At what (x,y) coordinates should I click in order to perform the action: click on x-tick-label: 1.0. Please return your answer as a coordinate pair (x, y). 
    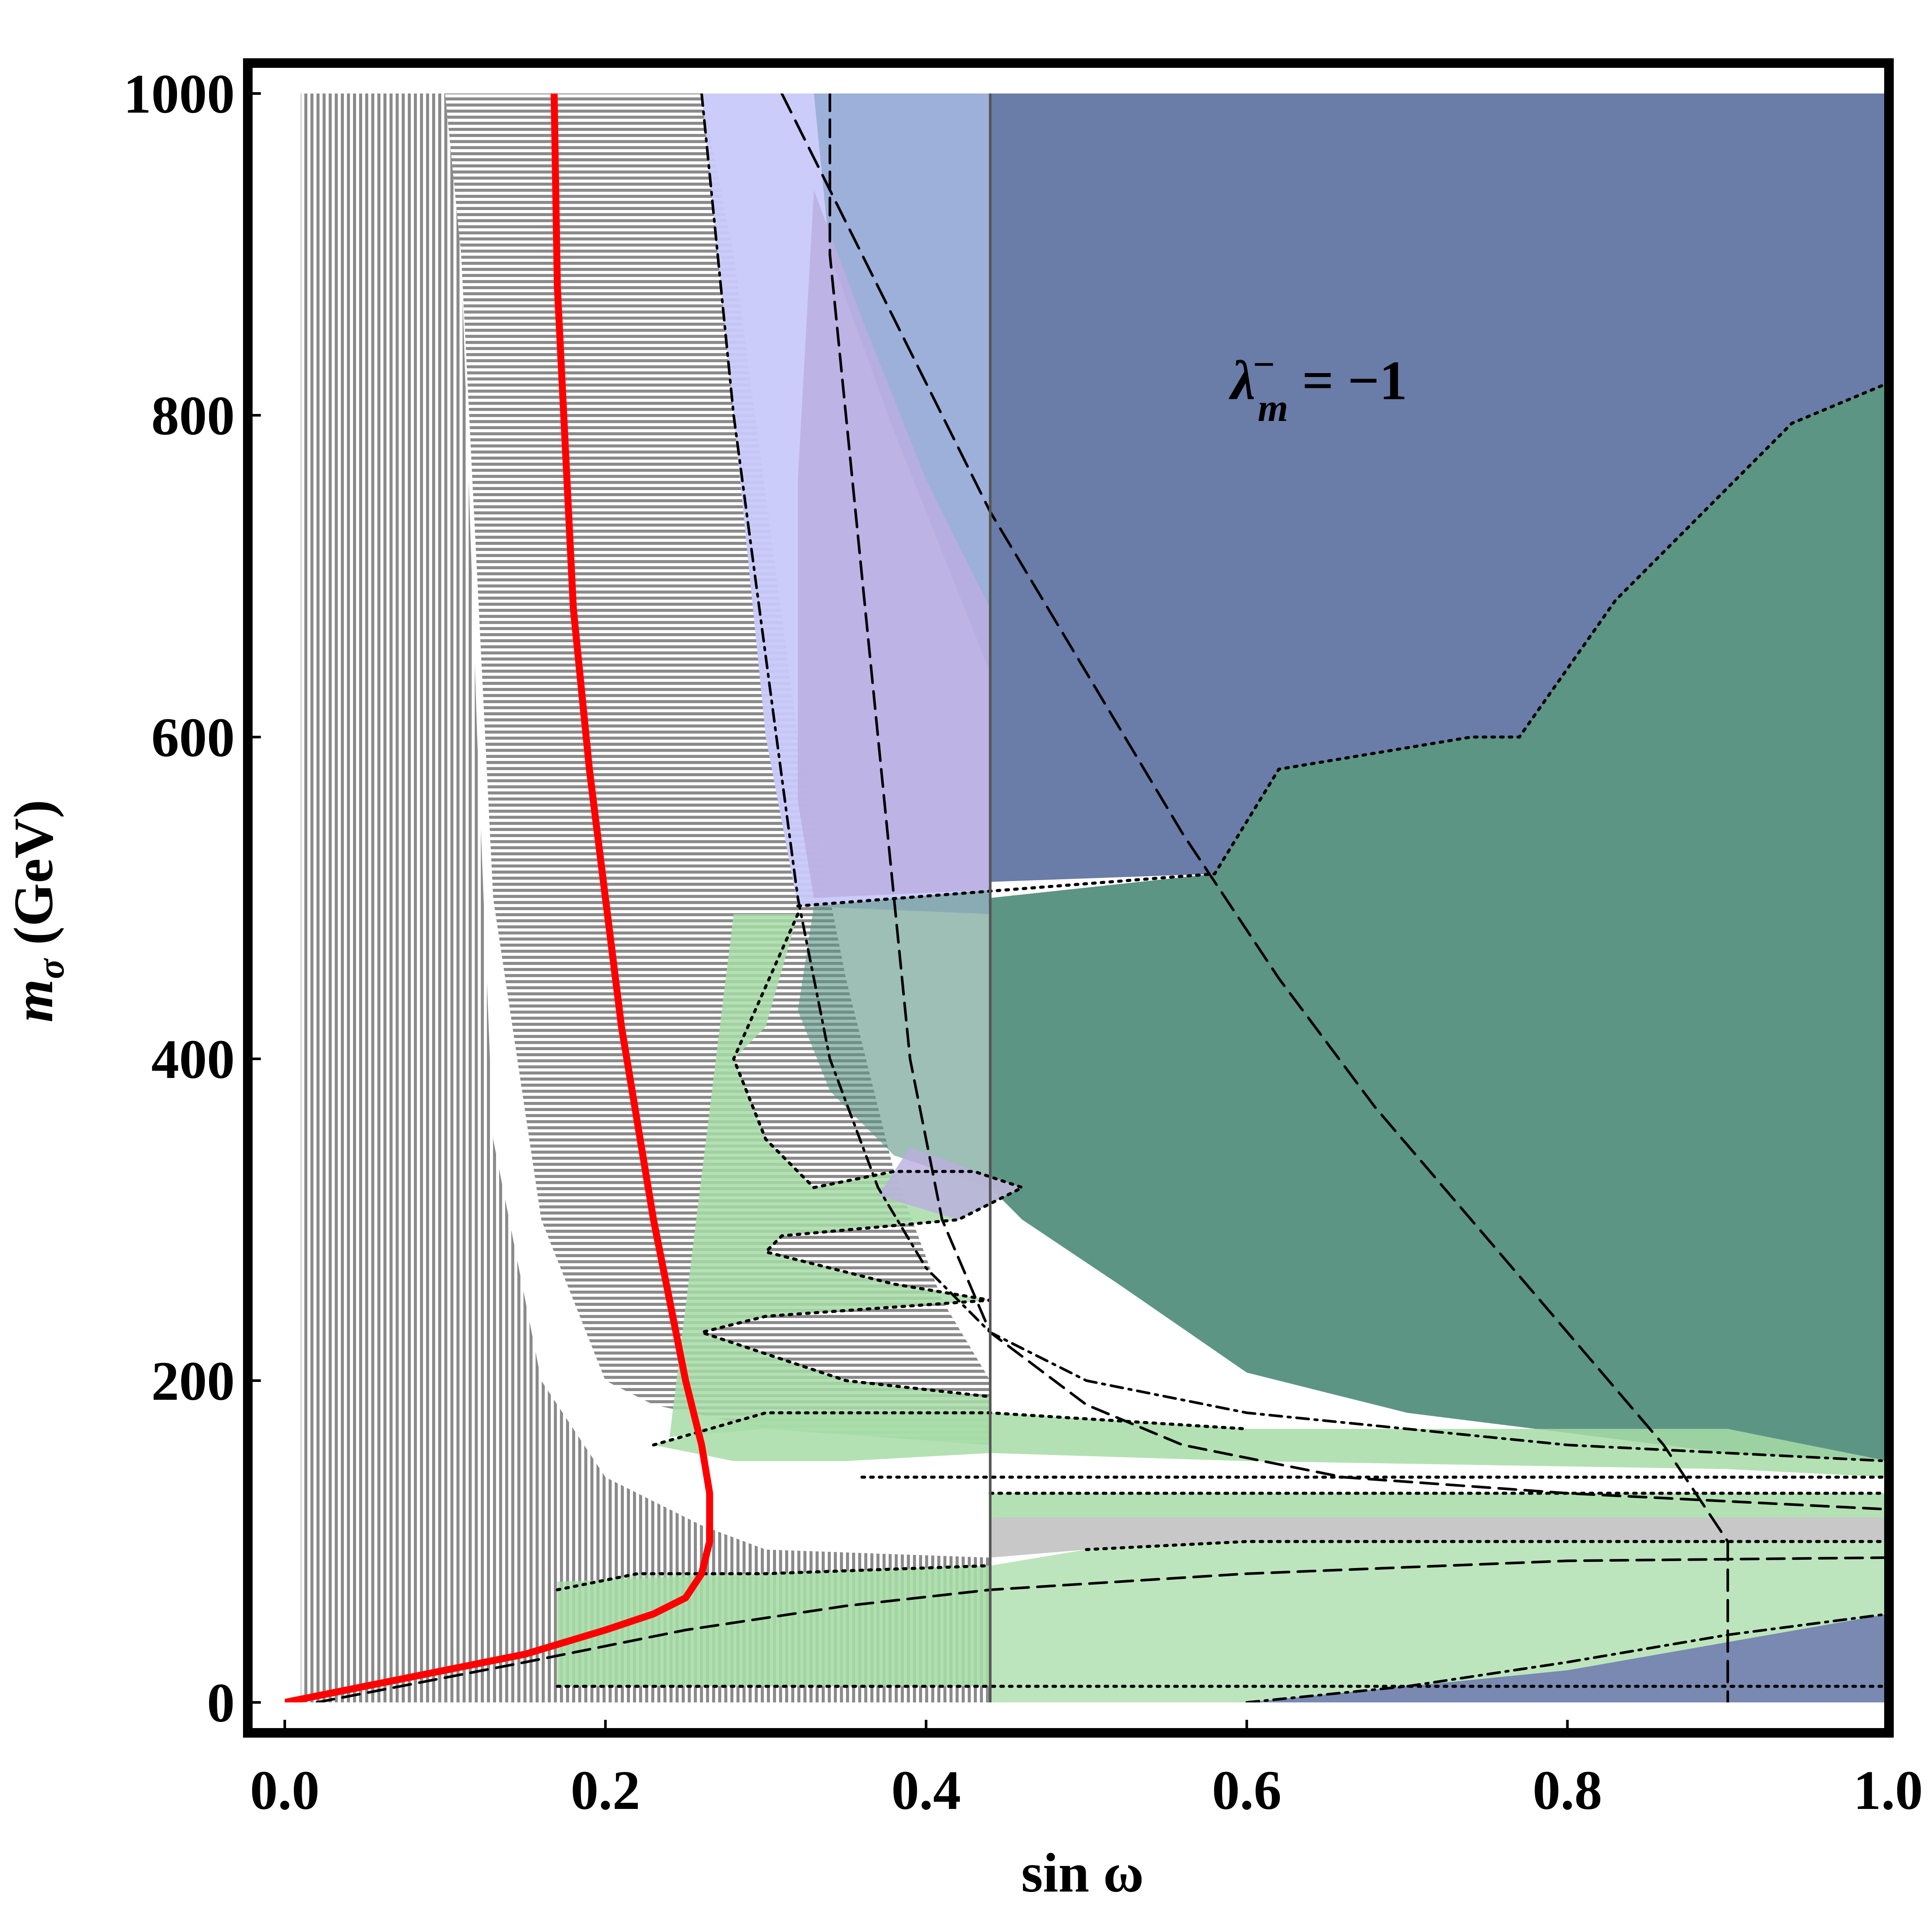
    Looking at the image, I should click on (1888, 1790).